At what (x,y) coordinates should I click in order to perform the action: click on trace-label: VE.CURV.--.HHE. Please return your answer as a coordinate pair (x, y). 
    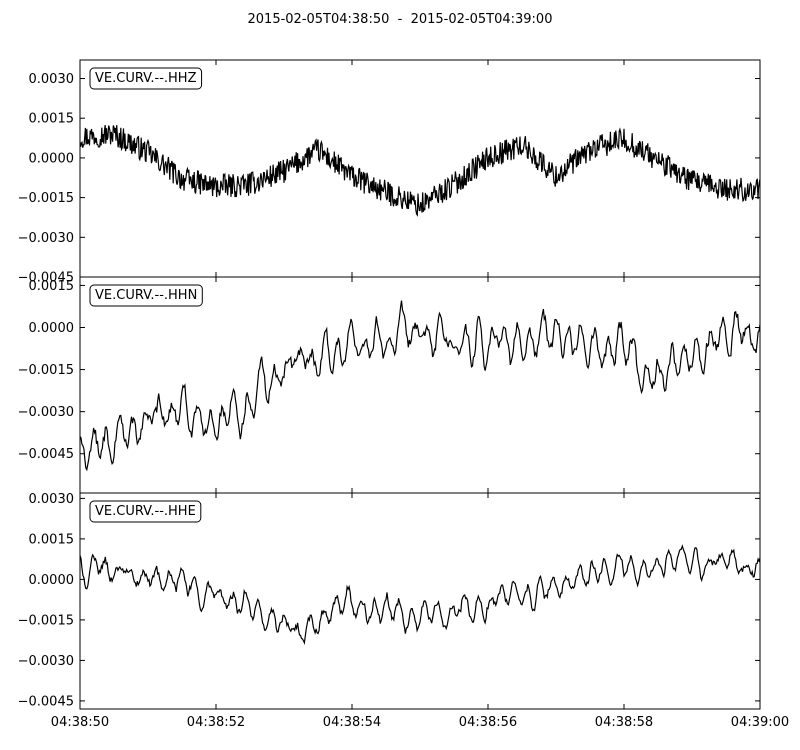
    Looking at the image, I should click on (145, 511).